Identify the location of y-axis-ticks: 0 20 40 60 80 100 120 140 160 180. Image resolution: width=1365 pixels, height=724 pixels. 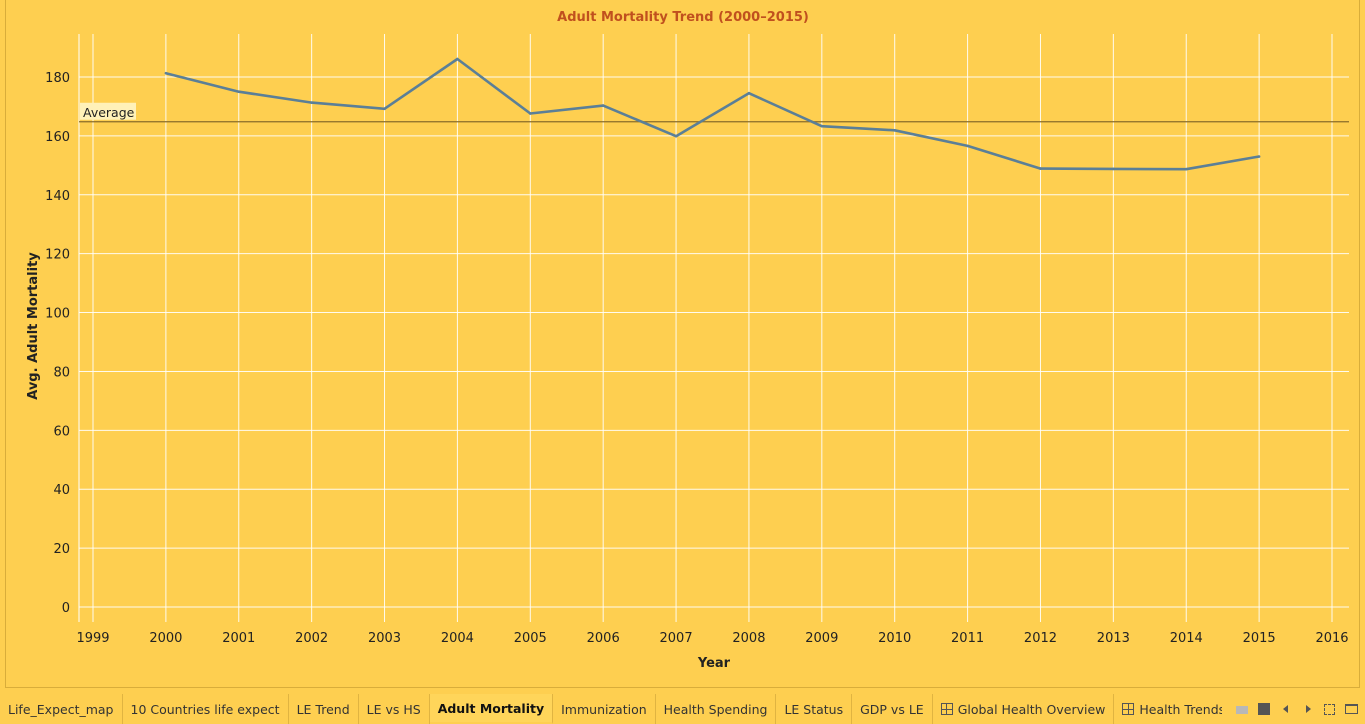
(57, 343).